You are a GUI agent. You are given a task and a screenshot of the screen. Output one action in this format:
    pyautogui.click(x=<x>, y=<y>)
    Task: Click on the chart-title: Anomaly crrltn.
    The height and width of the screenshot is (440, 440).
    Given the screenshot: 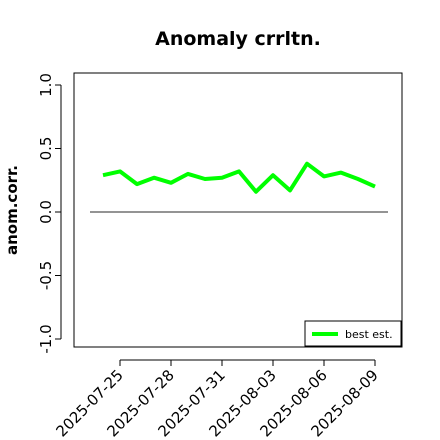 What is the action you would take?
    pyautogui.click(x=238, y=39)
    